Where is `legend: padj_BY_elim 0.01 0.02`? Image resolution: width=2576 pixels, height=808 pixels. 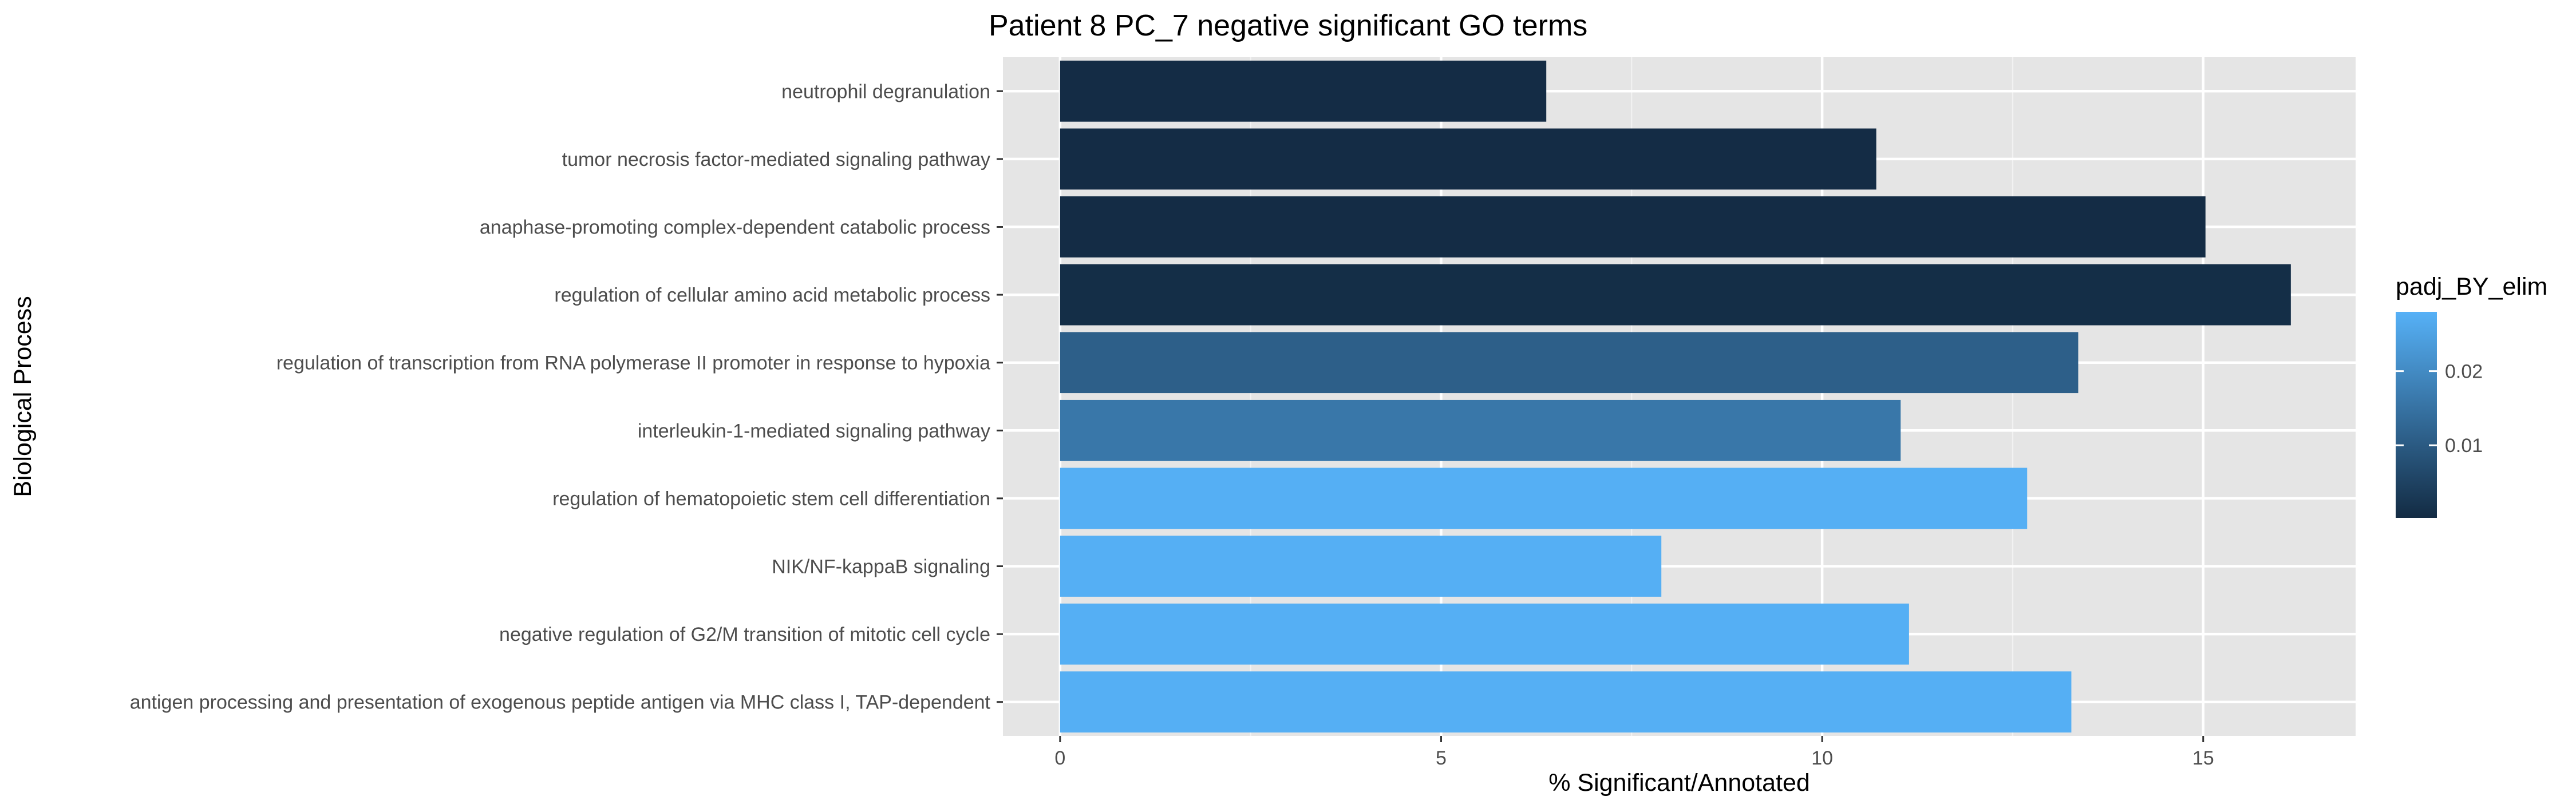
legend: padj_BY_elim 0.01 0.02 is located at coordinates (2471, 395).